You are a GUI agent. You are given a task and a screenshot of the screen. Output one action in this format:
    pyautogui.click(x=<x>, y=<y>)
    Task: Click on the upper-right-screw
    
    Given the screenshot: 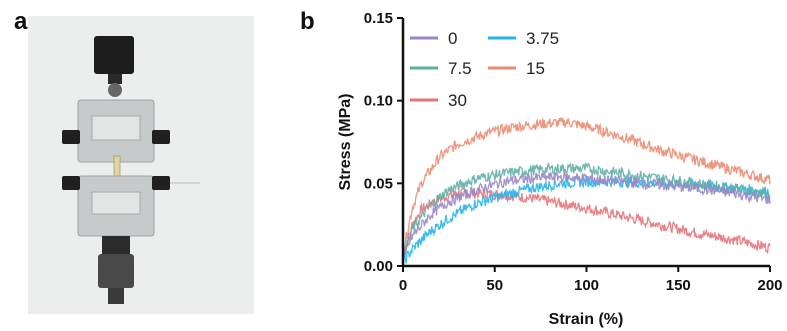 What is the action you would take?
    pyautogui.click(x=161, y=137)
    